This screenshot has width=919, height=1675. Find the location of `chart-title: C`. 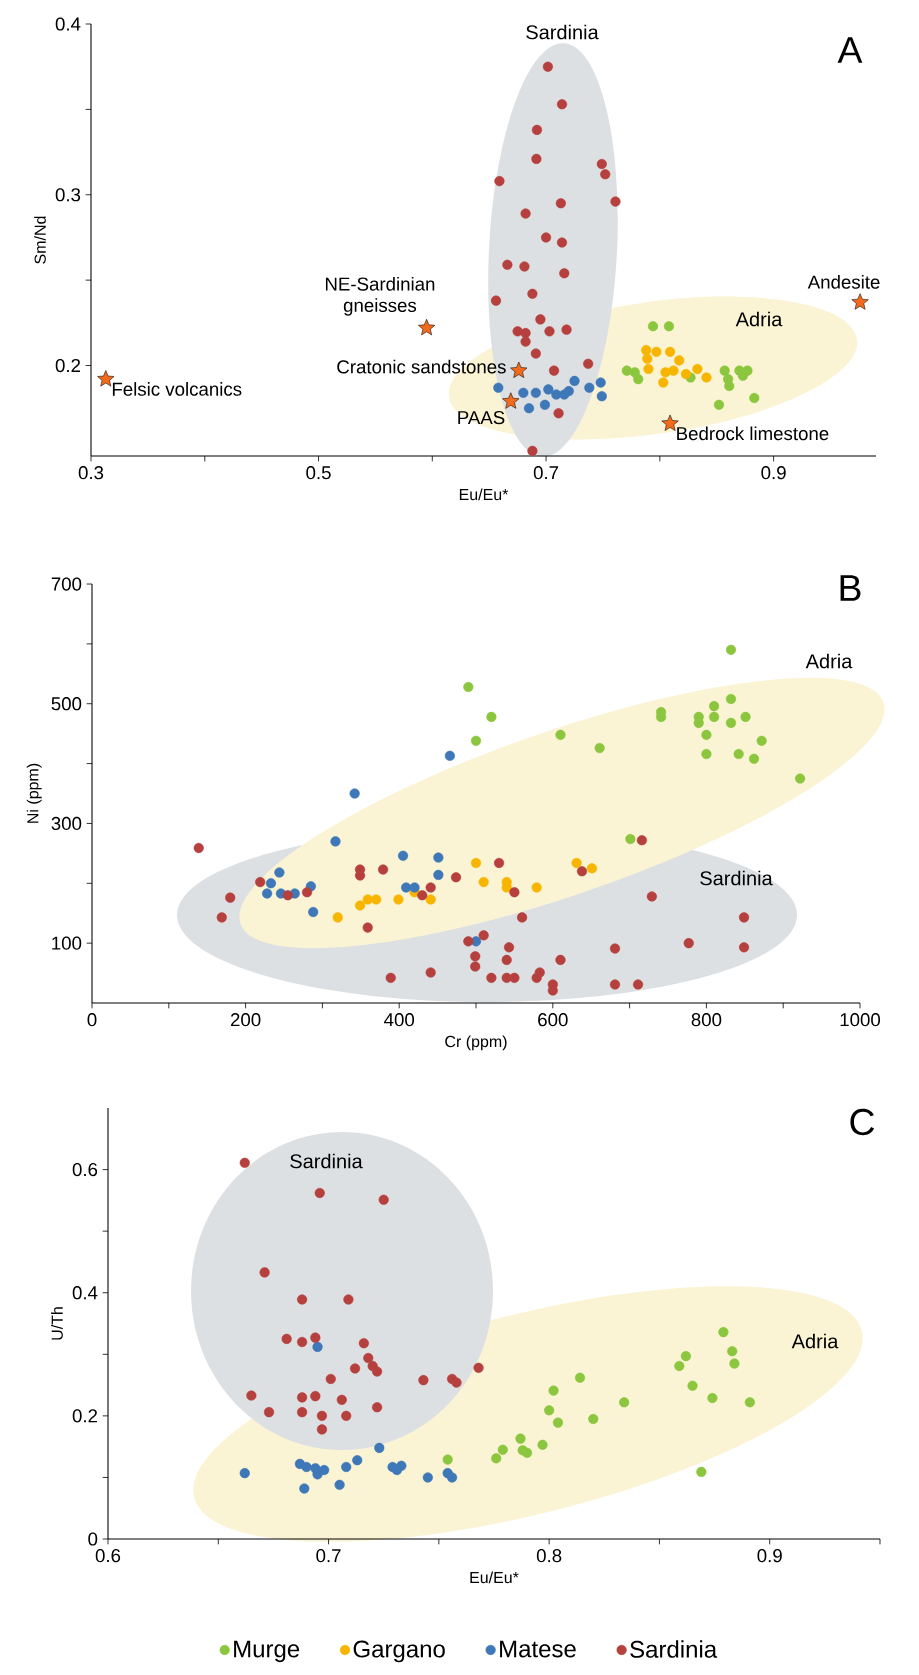

chart-title: C is located at coordinates (862, 1122).